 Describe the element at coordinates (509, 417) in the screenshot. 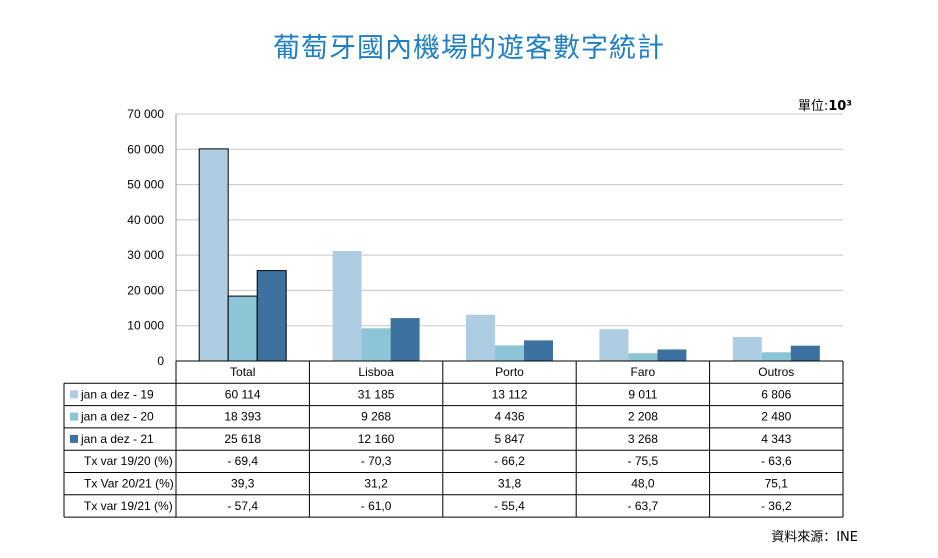

I see `table-cell: 4 436` at that location.